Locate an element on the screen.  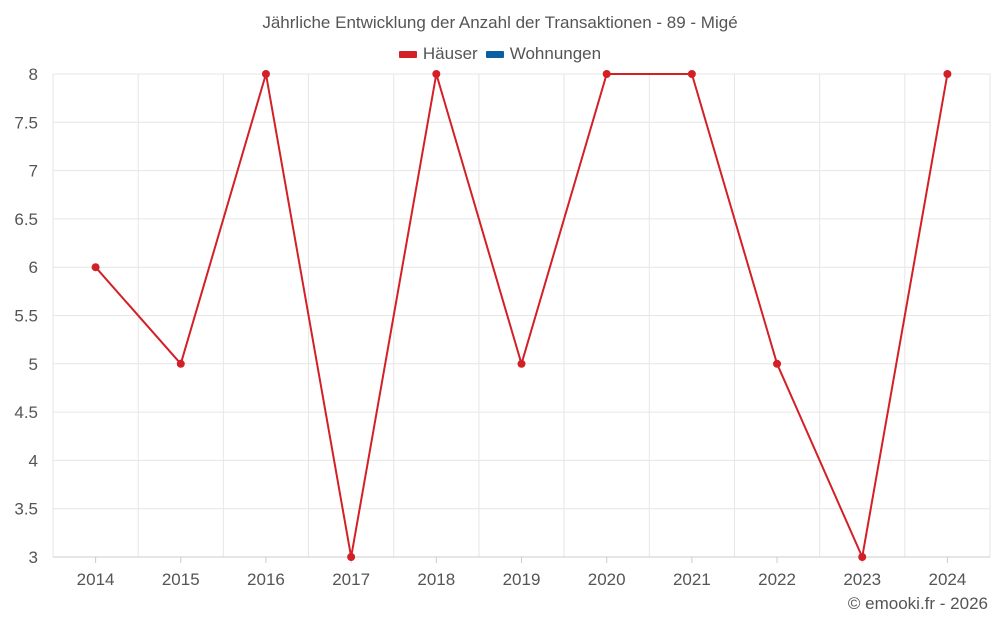
chart-legend: Häuser Wohnungen is located at coordinates (500, 54).